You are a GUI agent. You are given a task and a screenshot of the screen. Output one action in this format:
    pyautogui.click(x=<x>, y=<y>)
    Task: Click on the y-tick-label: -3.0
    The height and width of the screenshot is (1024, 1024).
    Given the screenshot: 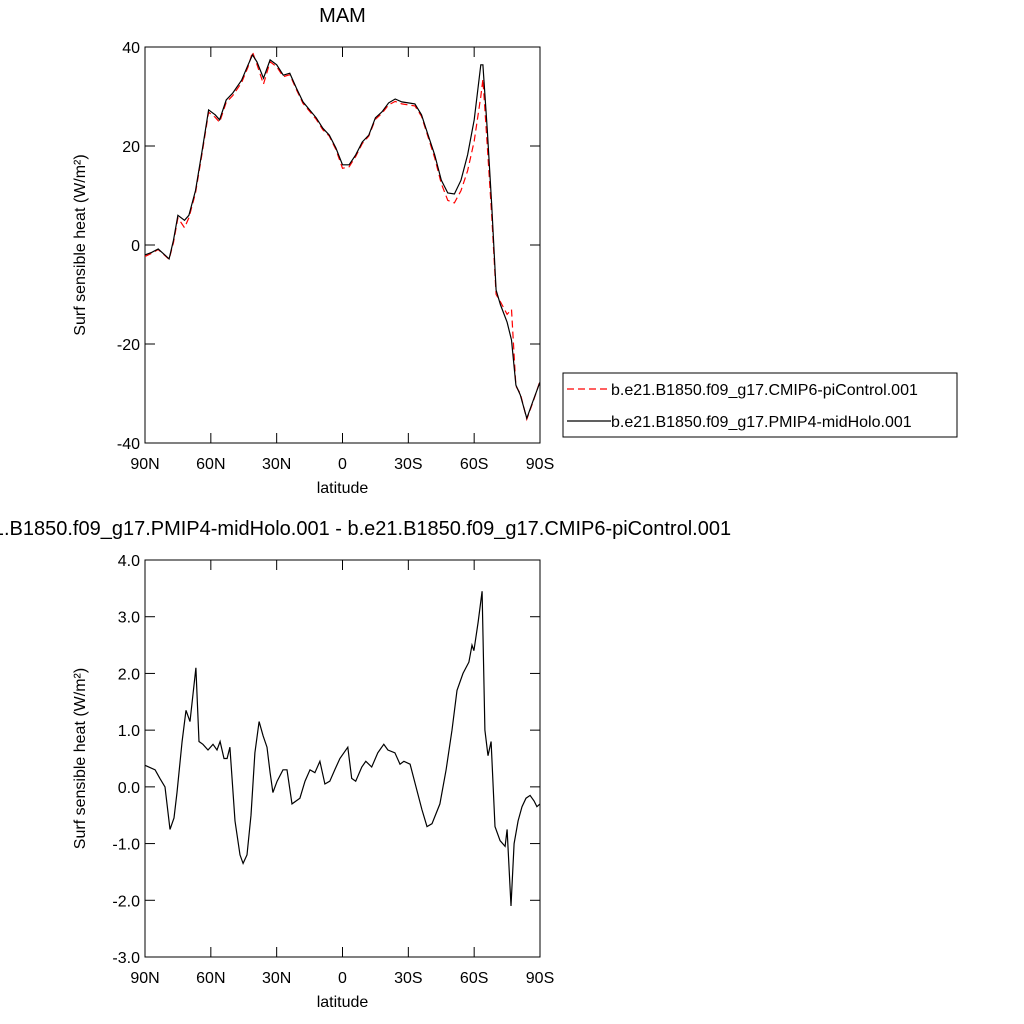 What is the action you would take?
    pyautogui.click(x=126, y=958)
    